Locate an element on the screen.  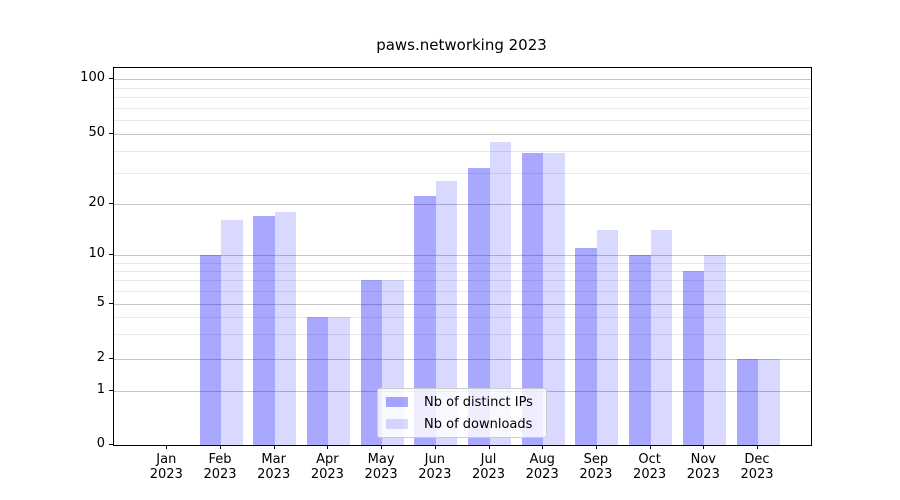
bar-dec-2023-downloads is located at coordinates (769, 401).